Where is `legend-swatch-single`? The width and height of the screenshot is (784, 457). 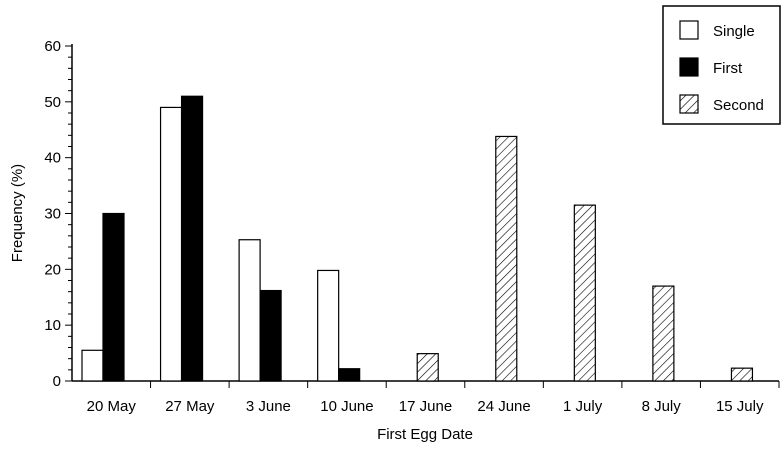
legend-swatch-single is located at coordinates (689, 30).